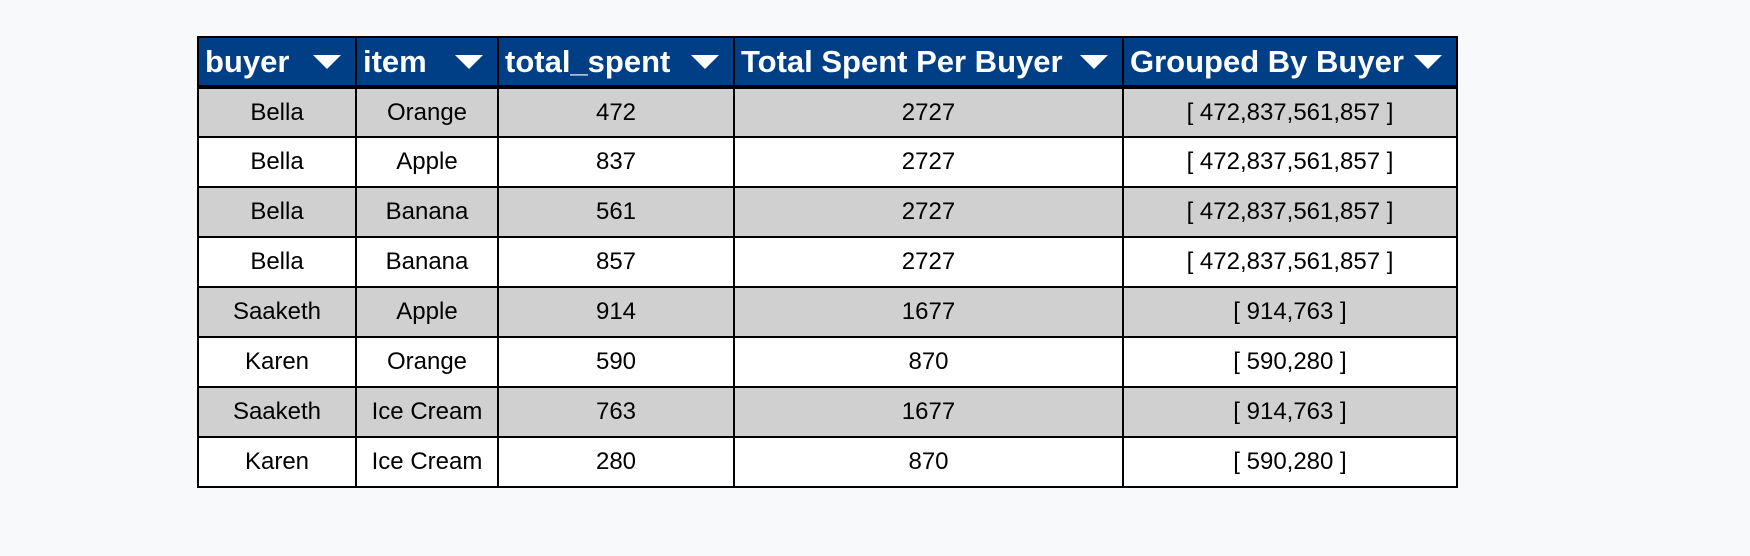  I want to click on cell-total-spent: 472, so click(616, 112).